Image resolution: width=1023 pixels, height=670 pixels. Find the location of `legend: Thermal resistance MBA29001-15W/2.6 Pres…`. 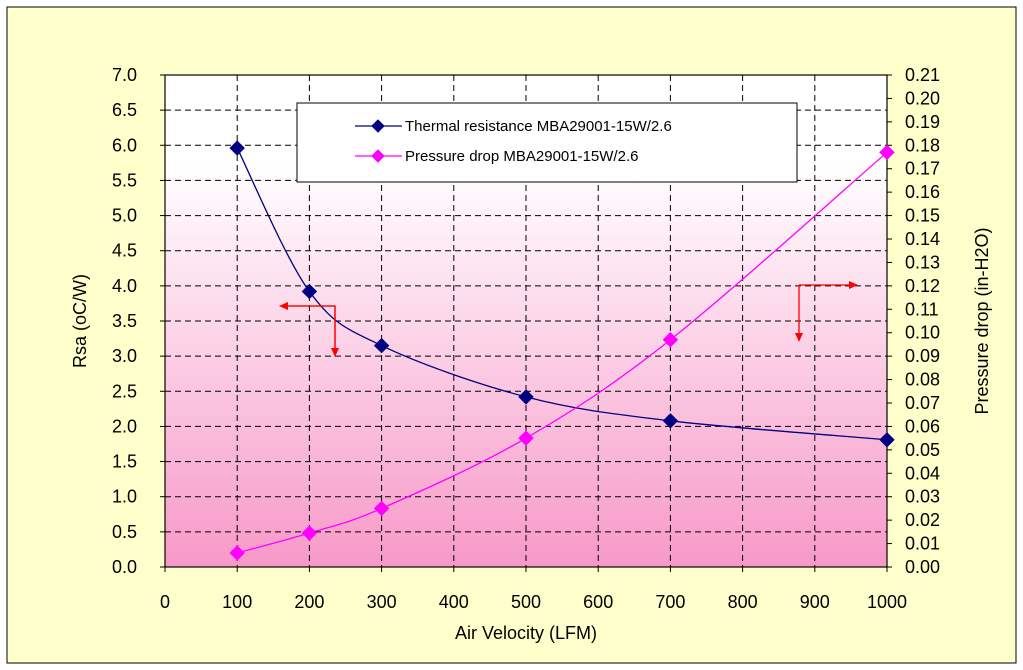

legend: Thermal resistance MBA29001-15W/2.6 Pres… is located at coordinates (547, 142).